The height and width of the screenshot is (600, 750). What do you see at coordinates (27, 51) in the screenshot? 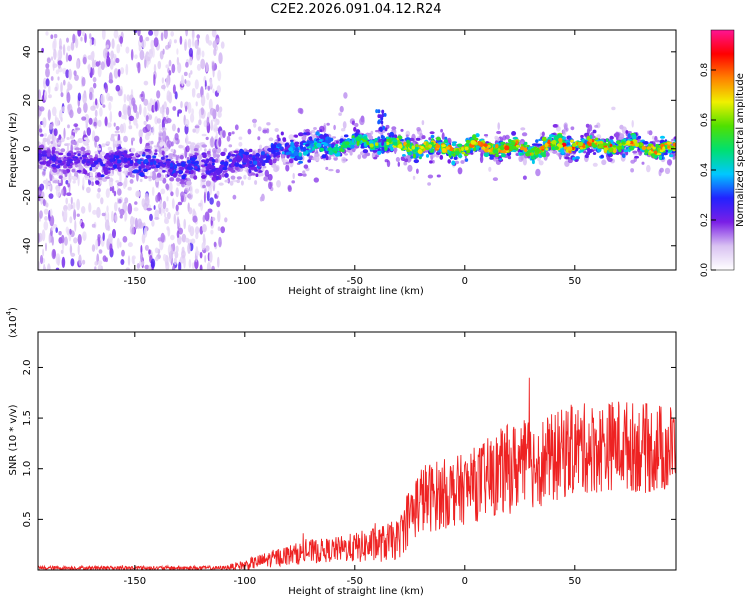
I see `spectrogram-y-tick-label: 40` at bounding box center [27, 51].